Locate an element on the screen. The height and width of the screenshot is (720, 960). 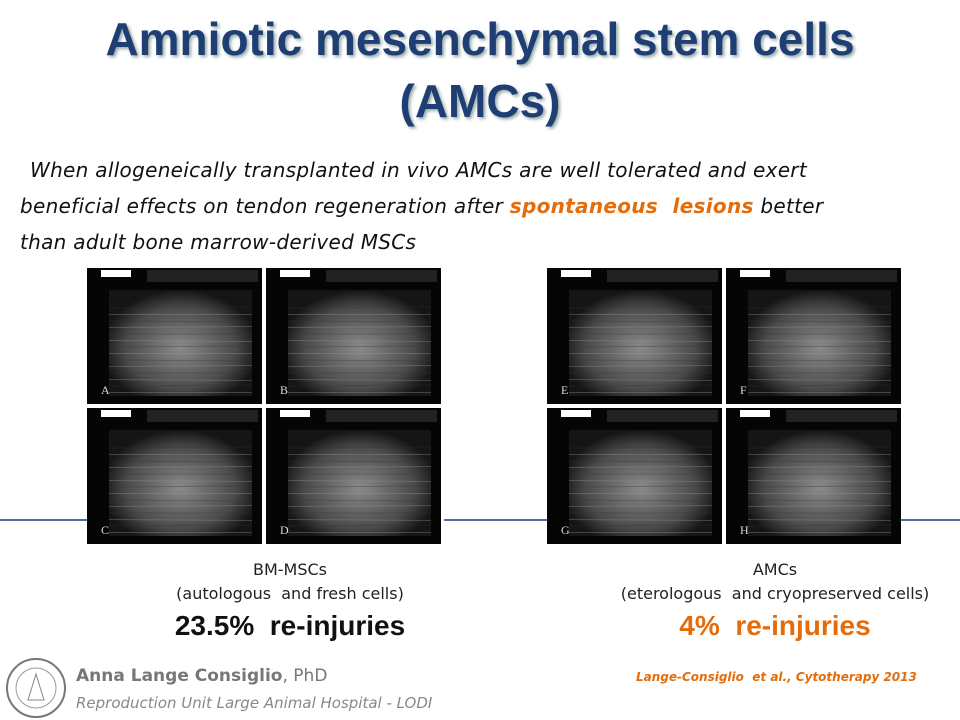
caption: (eterologous and cryopreserved cells) is located at coordinates (775, 593).